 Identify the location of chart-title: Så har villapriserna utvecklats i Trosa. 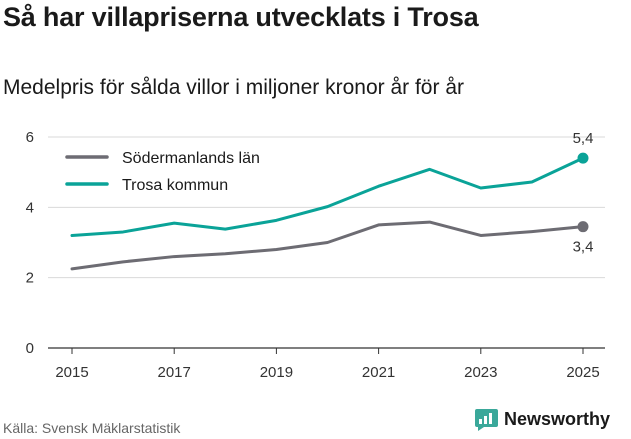
(241, 17).